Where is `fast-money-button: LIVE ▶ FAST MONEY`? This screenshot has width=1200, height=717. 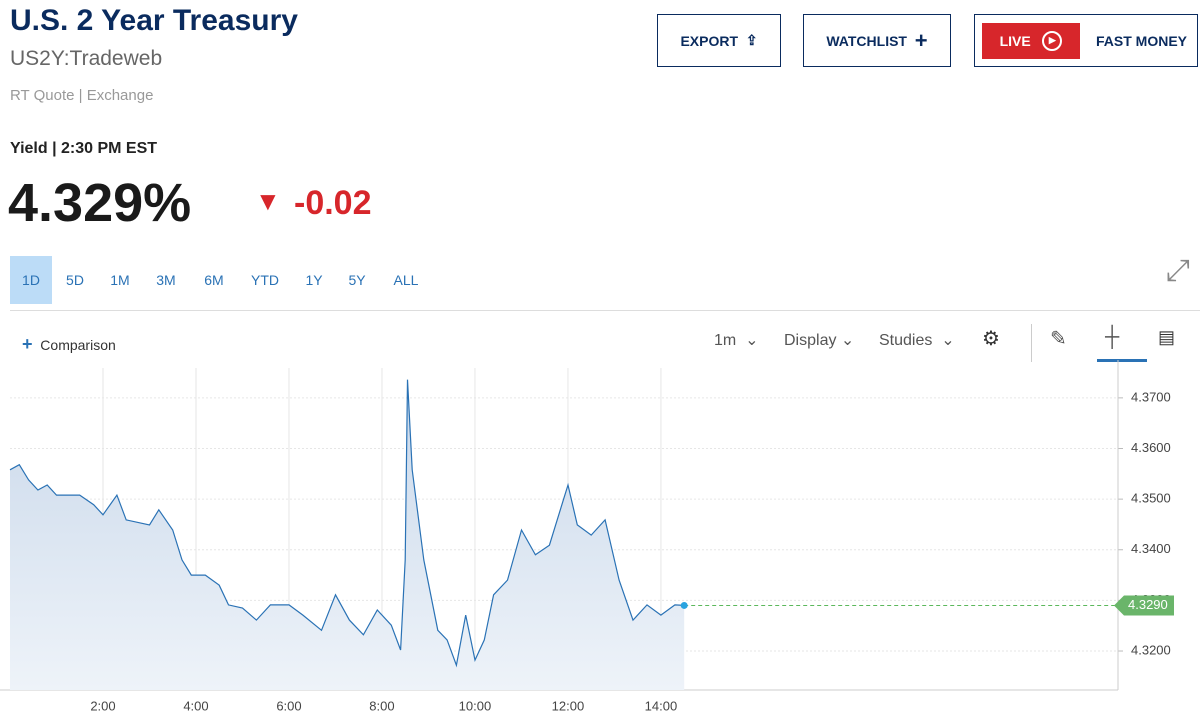 fast-money-button: LIVE ▶ FAST MONEY is located at coordinates (1086, 40).